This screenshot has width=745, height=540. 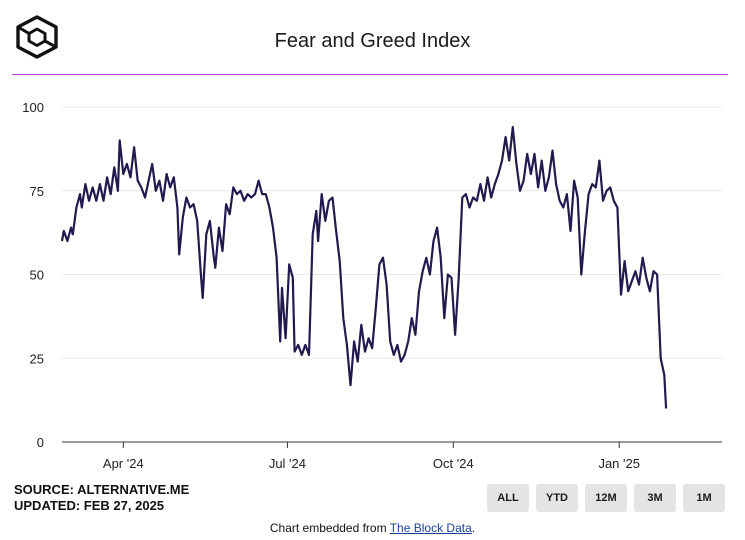 What do you see at coordinates (453, 463) in the screenshot?
I see `x-tick-label: Oct '24` at bounding box center [453, 463].